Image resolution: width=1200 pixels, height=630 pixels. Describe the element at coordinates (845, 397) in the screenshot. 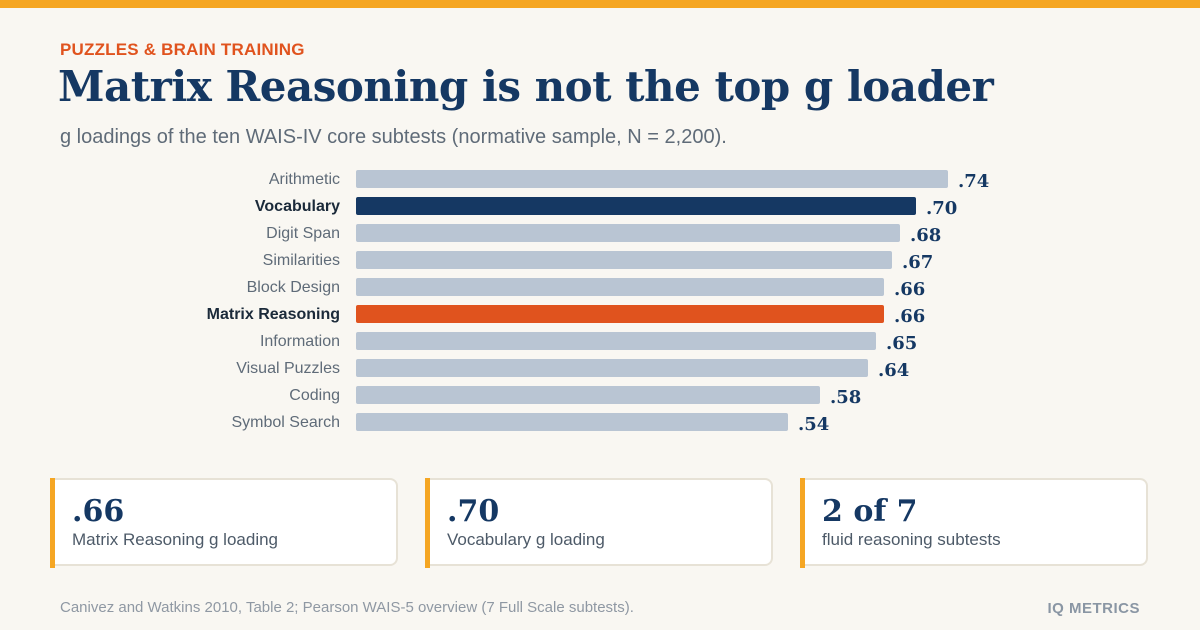

I see `value-label-coding: .58` at that location.